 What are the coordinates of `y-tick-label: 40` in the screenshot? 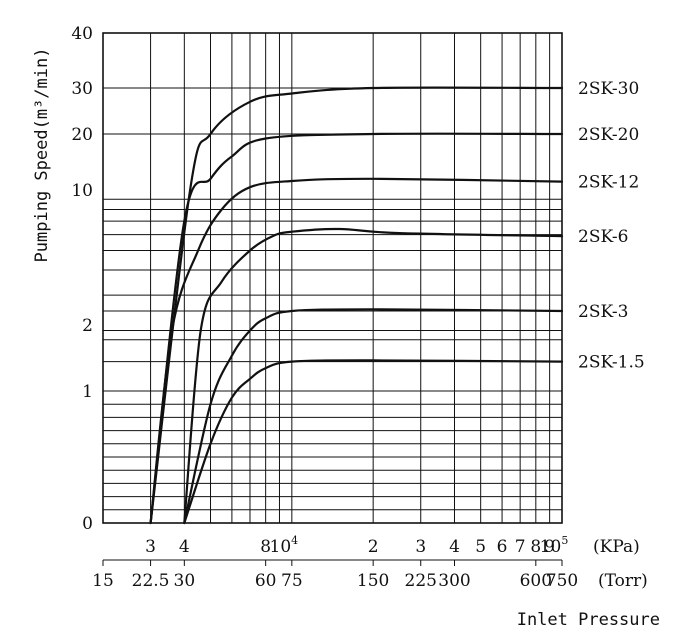 It's located at (82, 34).